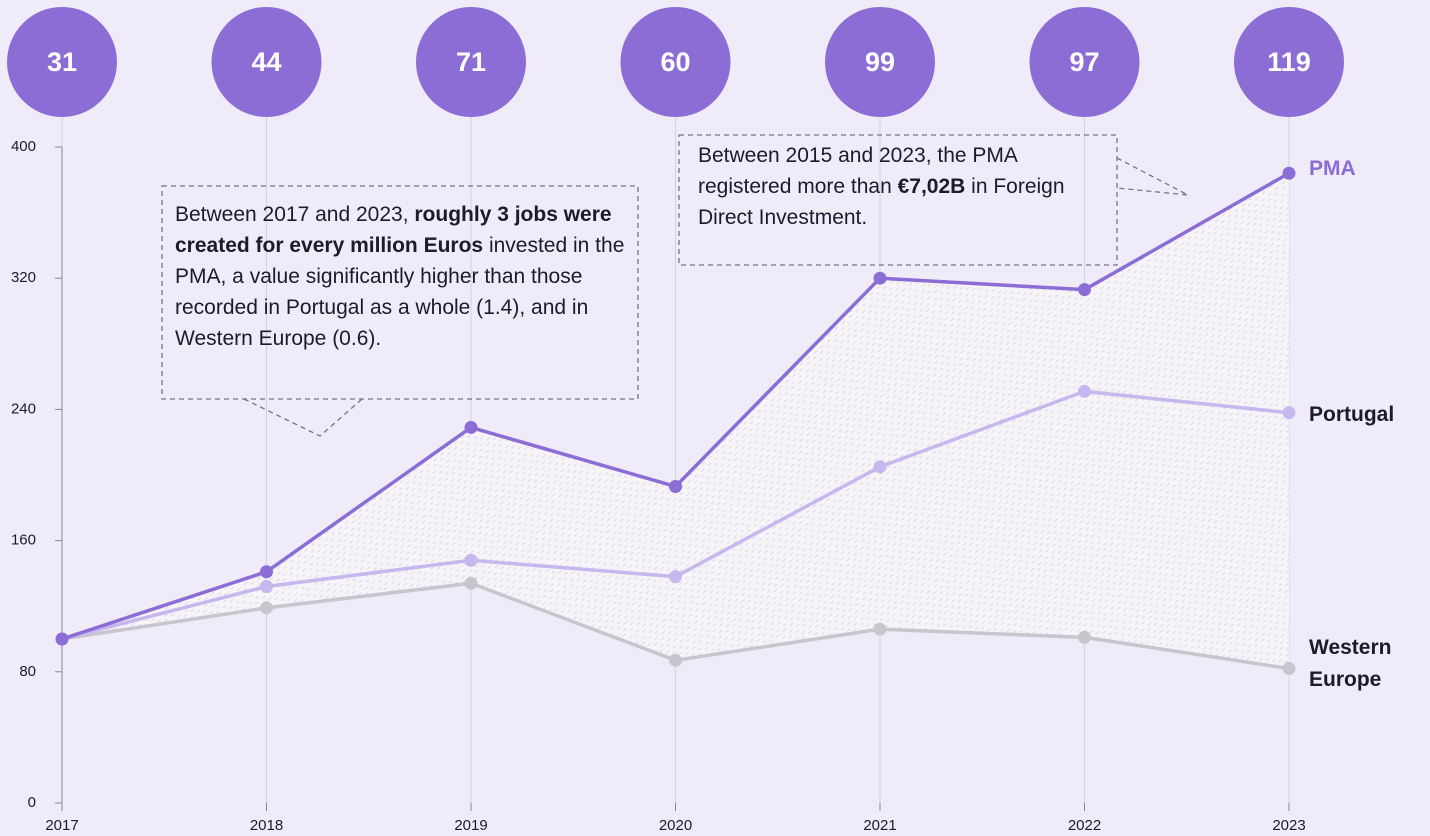 The width and height of the screenshot is (1430, 836). What do you see at coordinates (61, 825) in the screenshot?
I see `x-tick-label: 2017` at bounding box center [61, 825].